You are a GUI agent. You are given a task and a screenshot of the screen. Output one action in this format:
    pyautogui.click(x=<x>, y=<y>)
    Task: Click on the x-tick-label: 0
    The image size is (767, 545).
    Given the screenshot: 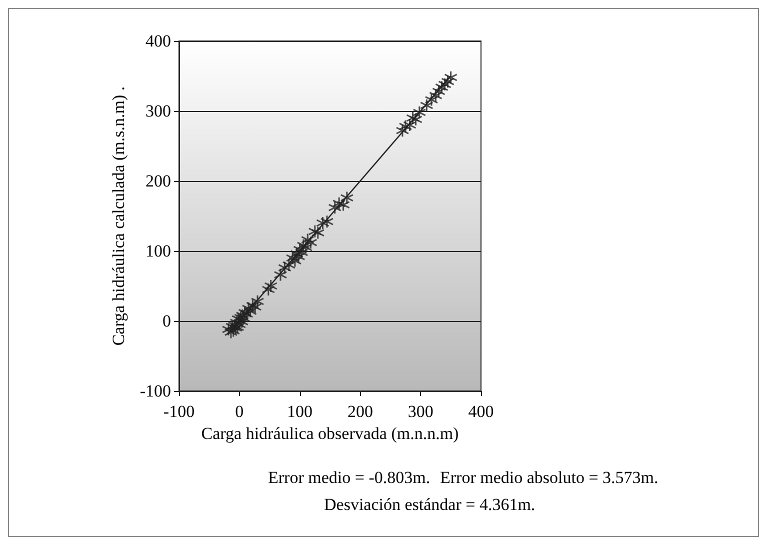 What is the action you would take?
    pyautogui.click(x=239, y=411)
    